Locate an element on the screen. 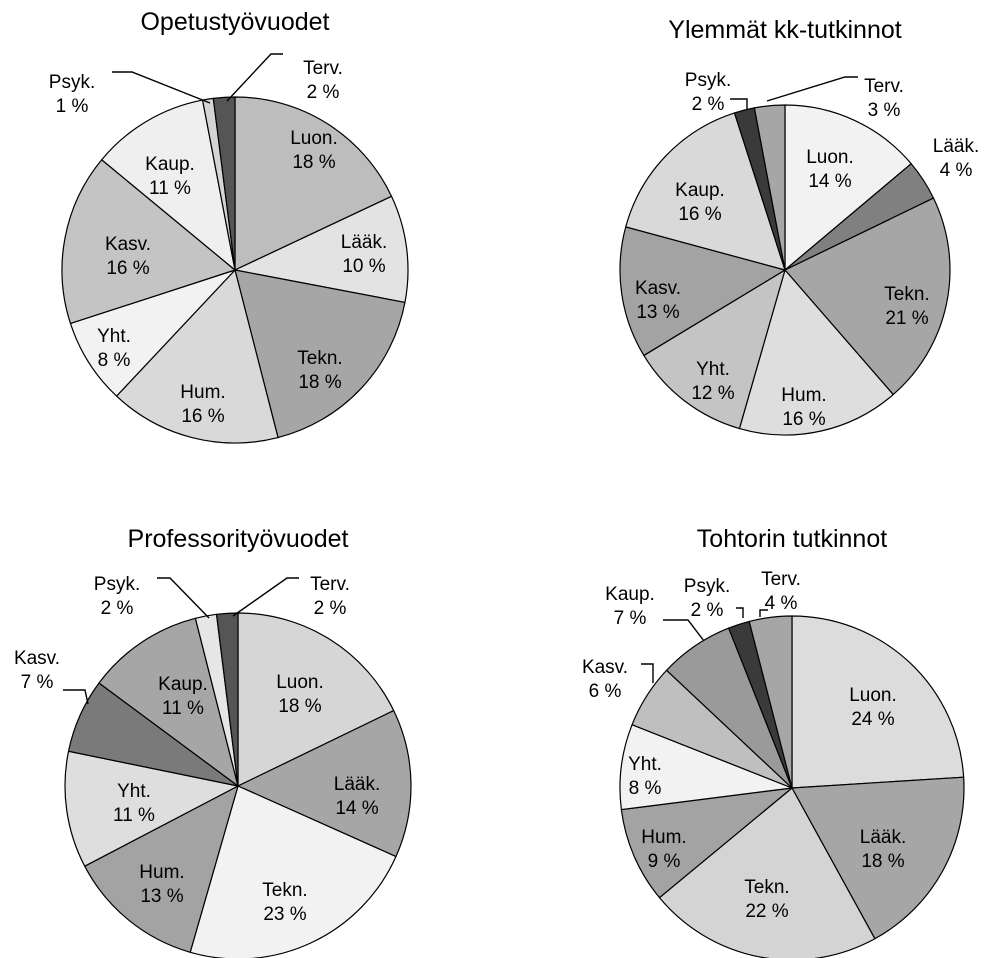 The height and width of the screenshot is (958, 989). pie-slice-tekn is located at coordinates (320, 354).